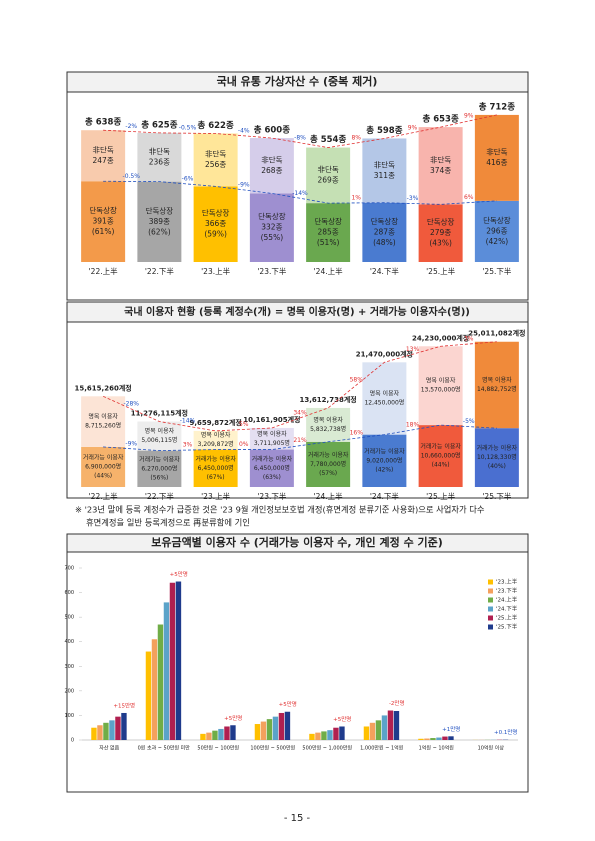 The width and height of the screenshot is (595, 841). I want to click on segment-label: 332종, so click(271, 227).